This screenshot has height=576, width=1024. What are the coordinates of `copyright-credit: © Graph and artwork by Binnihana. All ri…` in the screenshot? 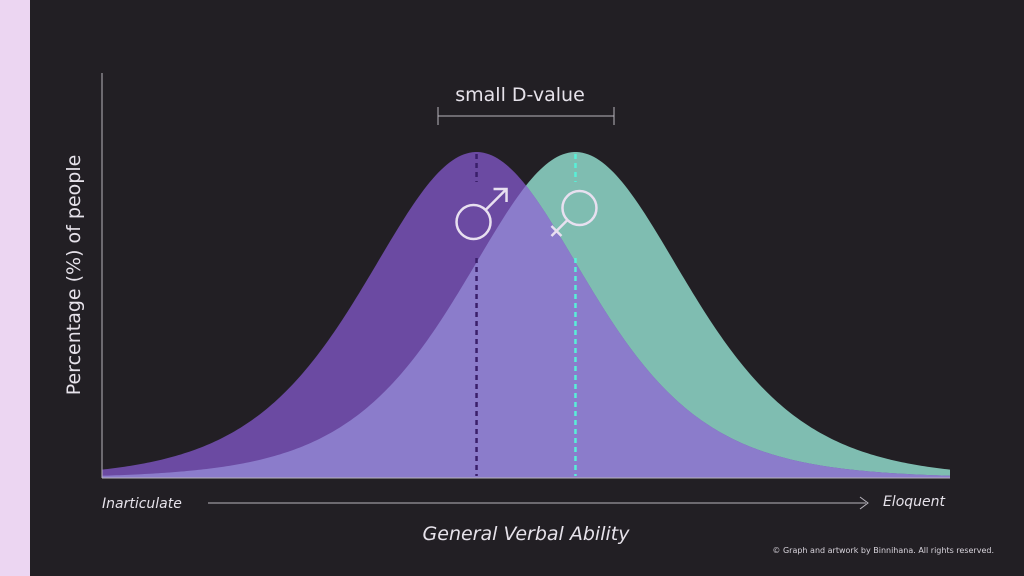 It's located at (883, 550).